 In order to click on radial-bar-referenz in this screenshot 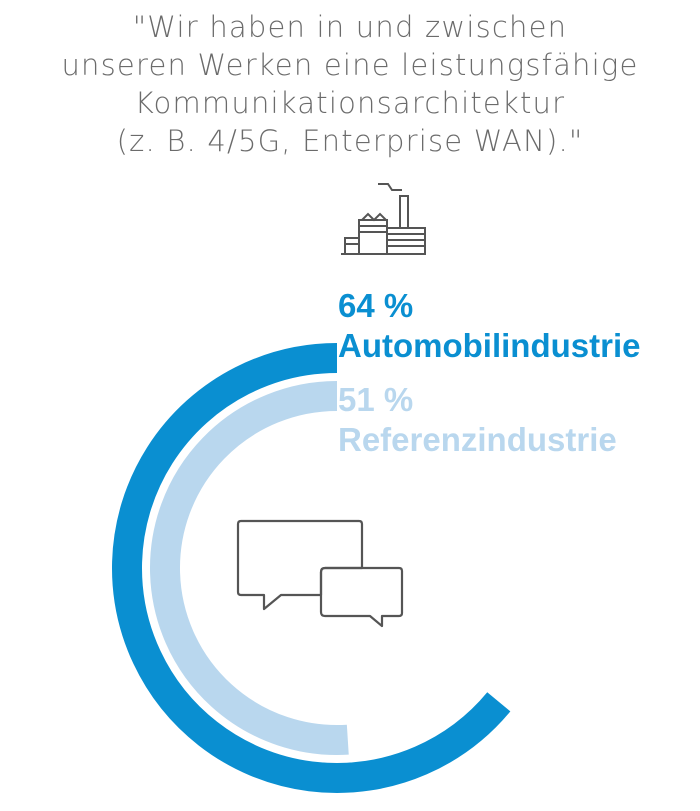, I will do `click(249, 568)`.